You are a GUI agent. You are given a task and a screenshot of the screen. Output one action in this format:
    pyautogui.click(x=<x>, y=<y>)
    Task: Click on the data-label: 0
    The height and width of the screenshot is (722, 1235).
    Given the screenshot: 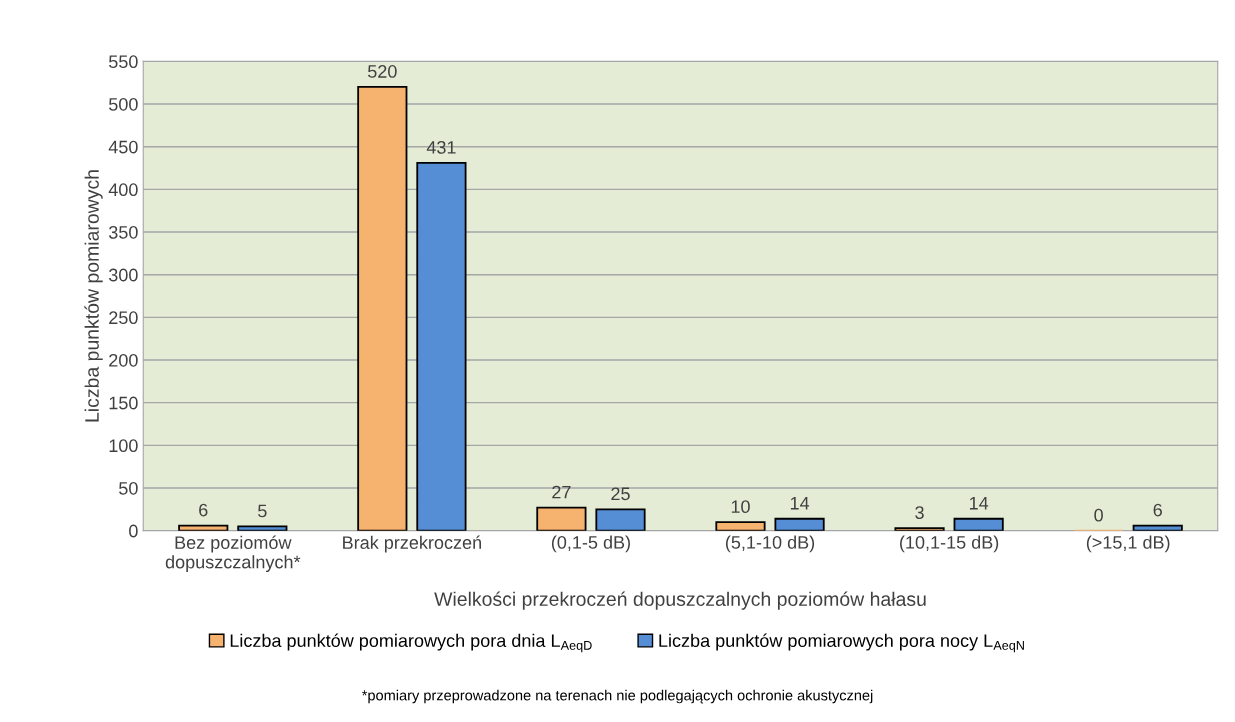 What is the action you would take?
    pyautogui.click(x=1098, y=515)
    